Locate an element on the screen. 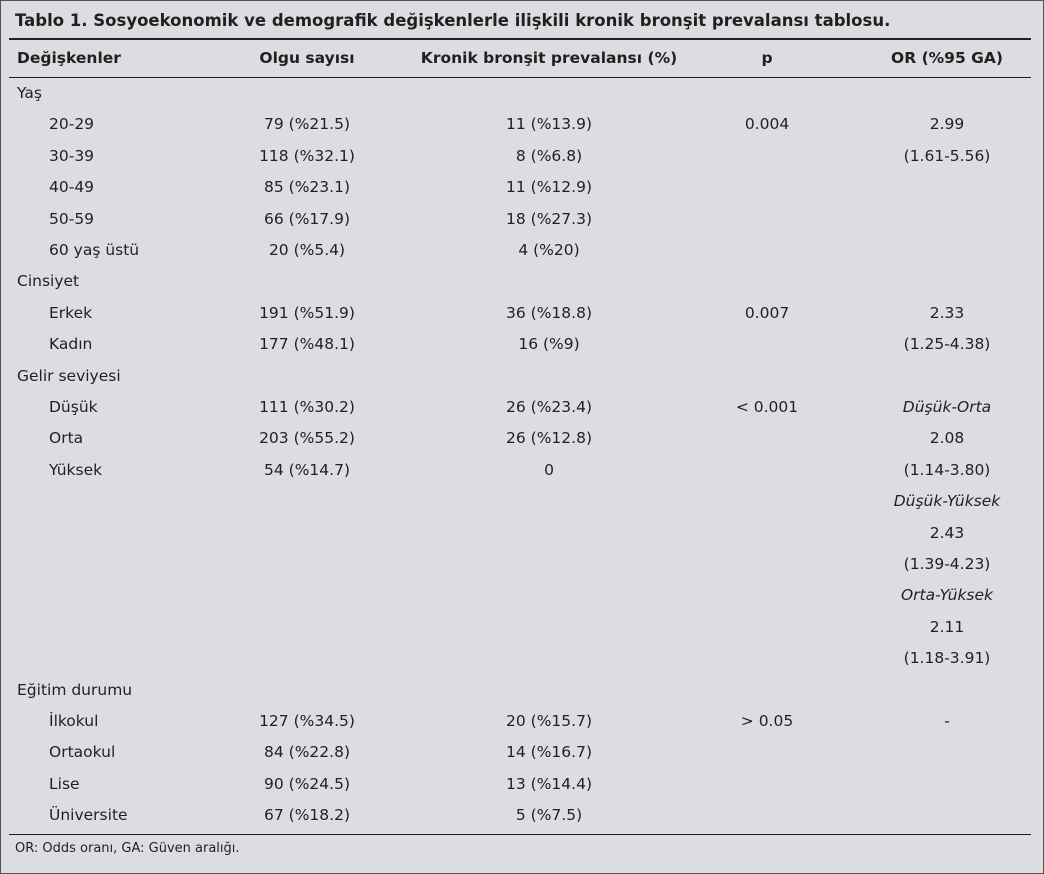 This screenshot has width=1044, height=874. cell-case-count: 85 (%23.1) is located at coordinates (307, 187).